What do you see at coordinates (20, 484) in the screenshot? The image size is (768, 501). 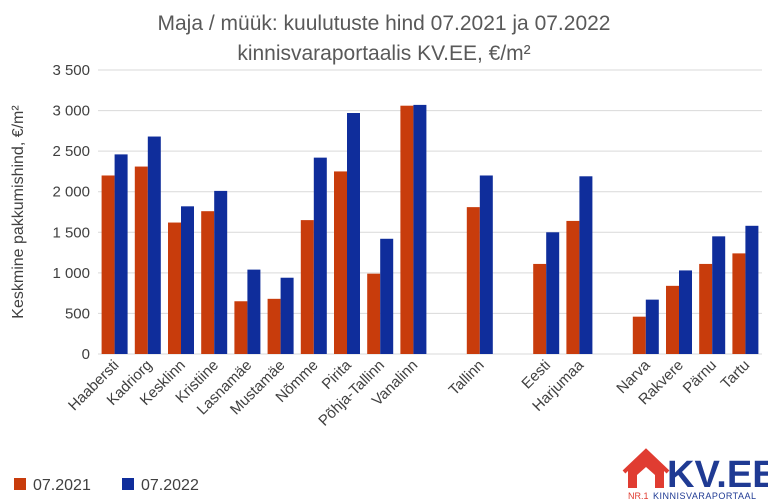 I see `legend-swatch-07-2021` at bounding box center [20, 484].